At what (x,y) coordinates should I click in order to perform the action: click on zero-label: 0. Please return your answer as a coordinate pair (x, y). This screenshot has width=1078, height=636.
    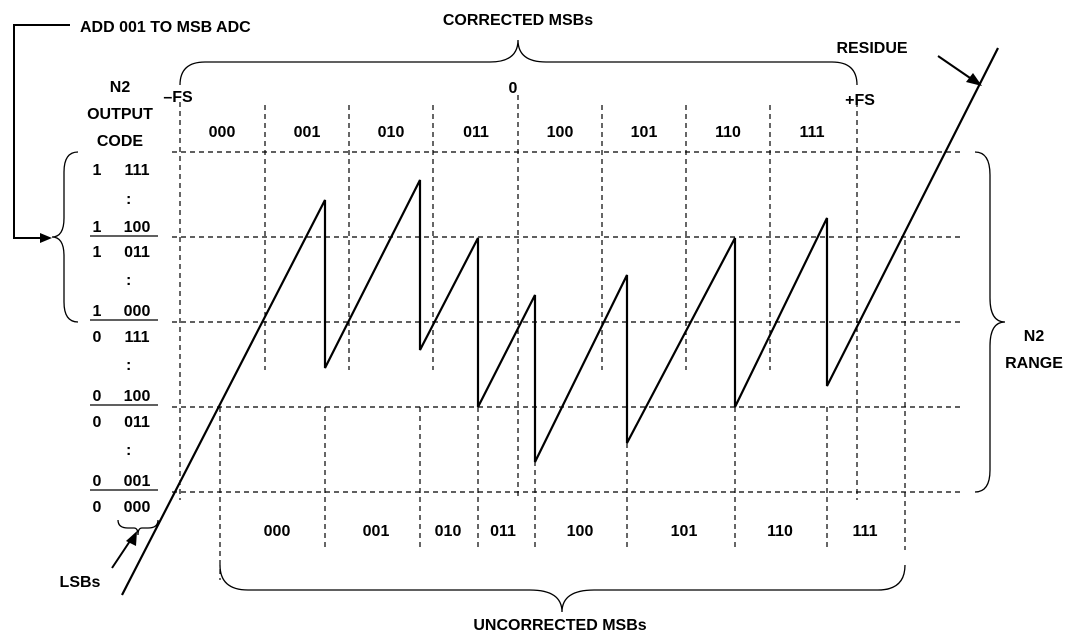
    Looking at the image, I should click on (513, 88).